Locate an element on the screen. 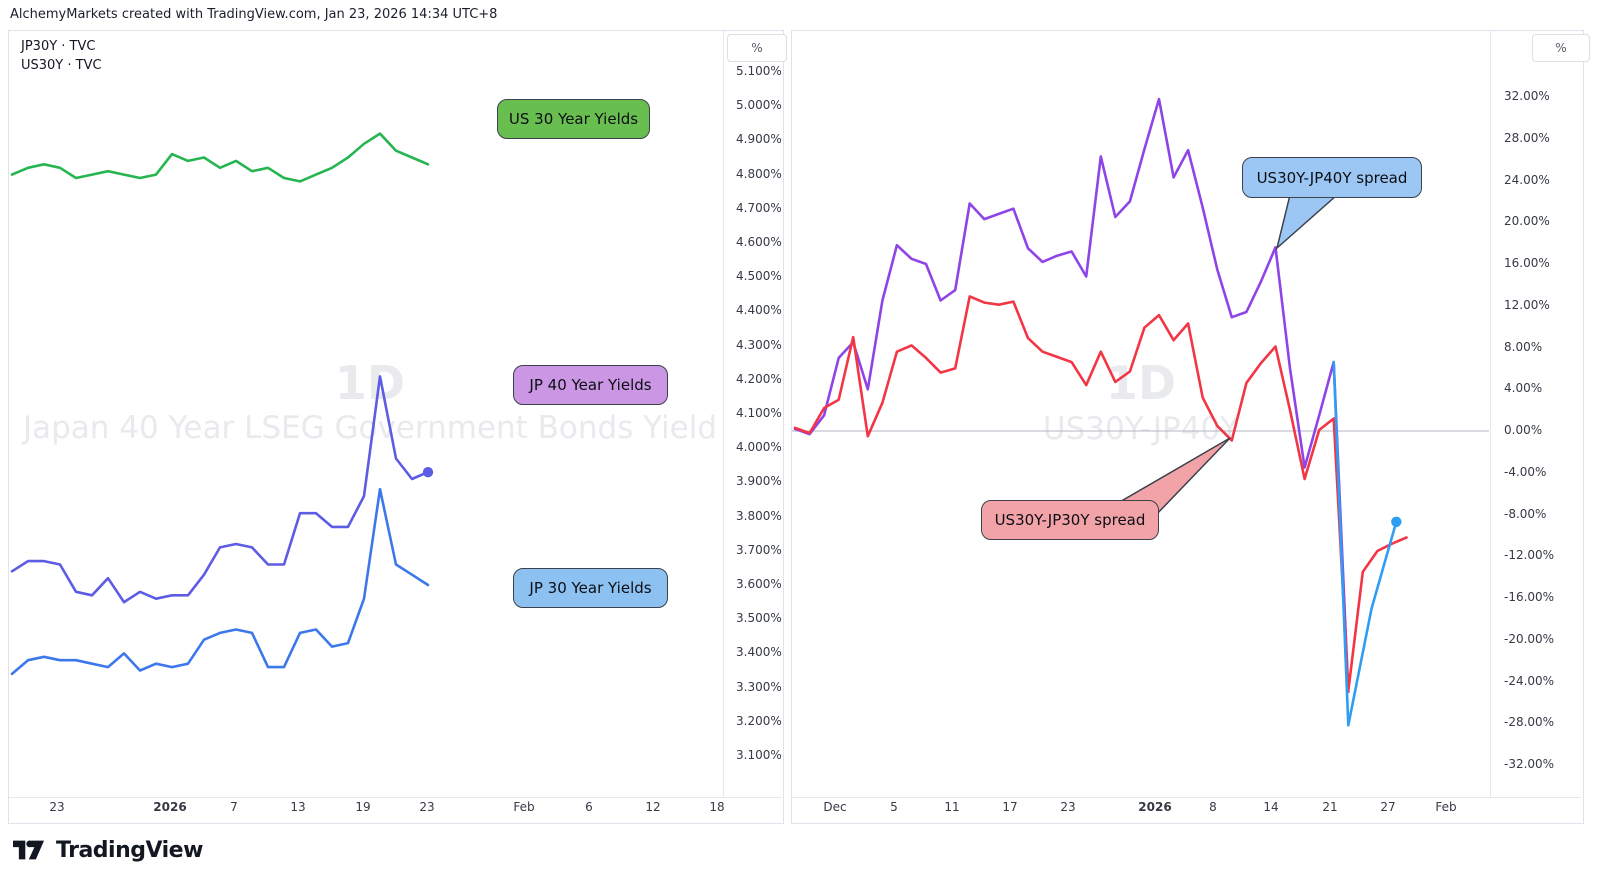  right-y-tick-label: -24.00% is located at coordinates (1529, 680).